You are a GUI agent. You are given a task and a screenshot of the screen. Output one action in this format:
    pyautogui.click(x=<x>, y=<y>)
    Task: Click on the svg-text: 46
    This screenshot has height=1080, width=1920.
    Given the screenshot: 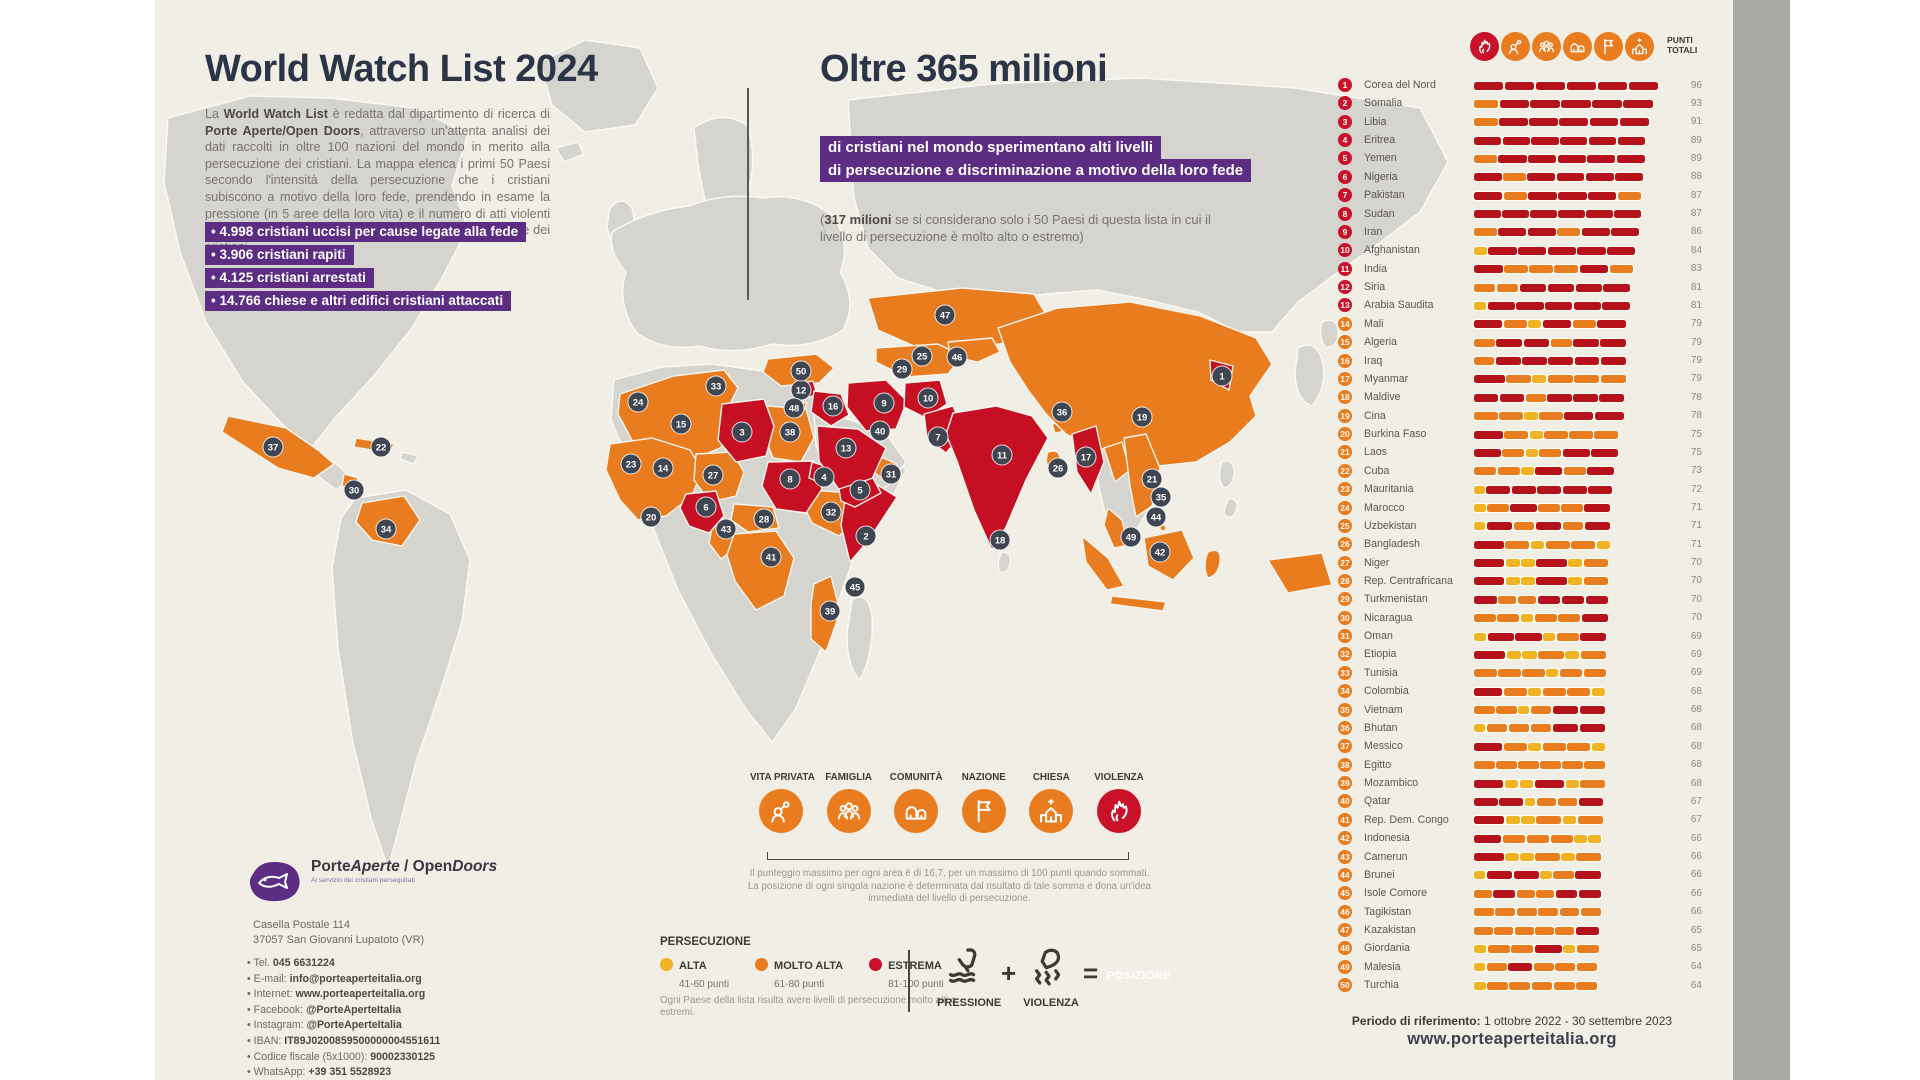 What is the action you would take?
    pyautogui.click(x=957, y=357)
    